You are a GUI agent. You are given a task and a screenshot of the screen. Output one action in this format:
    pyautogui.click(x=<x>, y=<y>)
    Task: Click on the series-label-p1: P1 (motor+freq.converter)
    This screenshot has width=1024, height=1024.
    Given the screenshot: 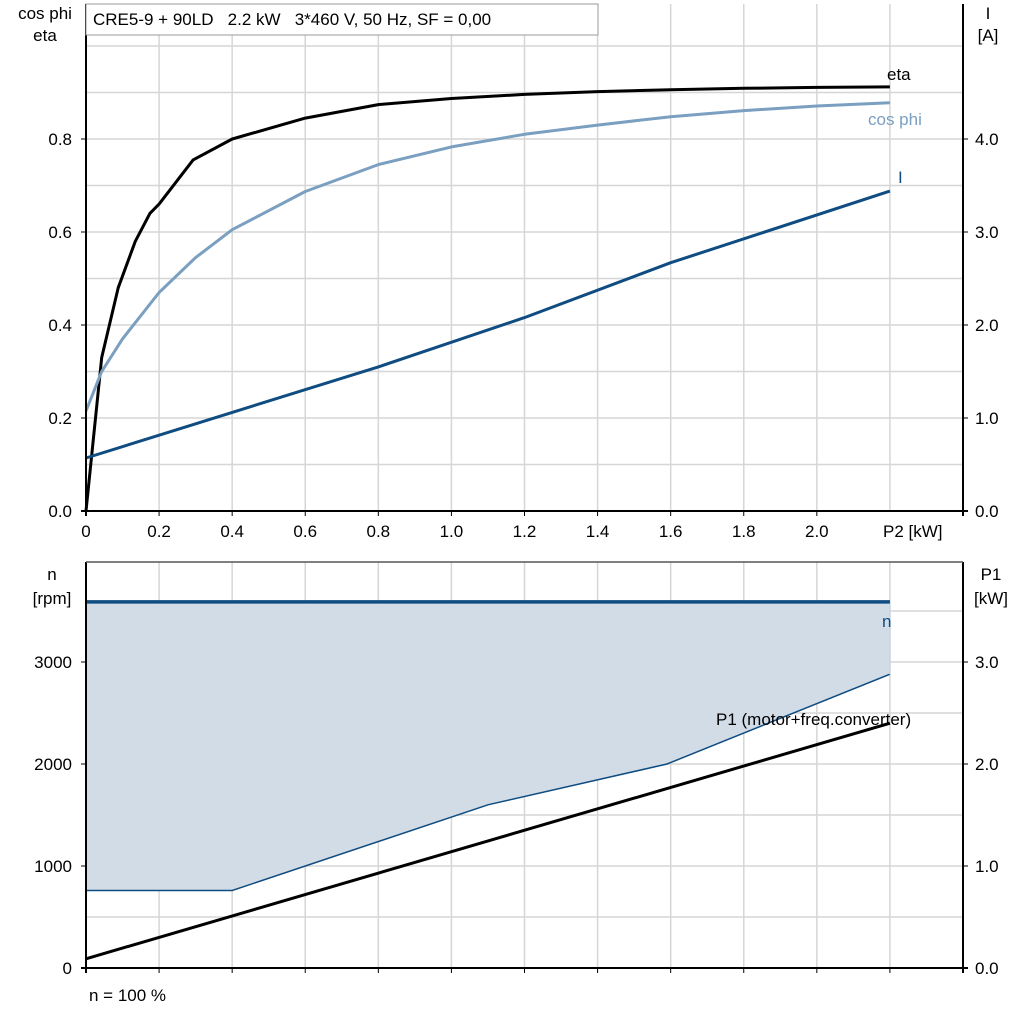 What is the action you would take?
    pyautogui.click(x=813, y=719)
    